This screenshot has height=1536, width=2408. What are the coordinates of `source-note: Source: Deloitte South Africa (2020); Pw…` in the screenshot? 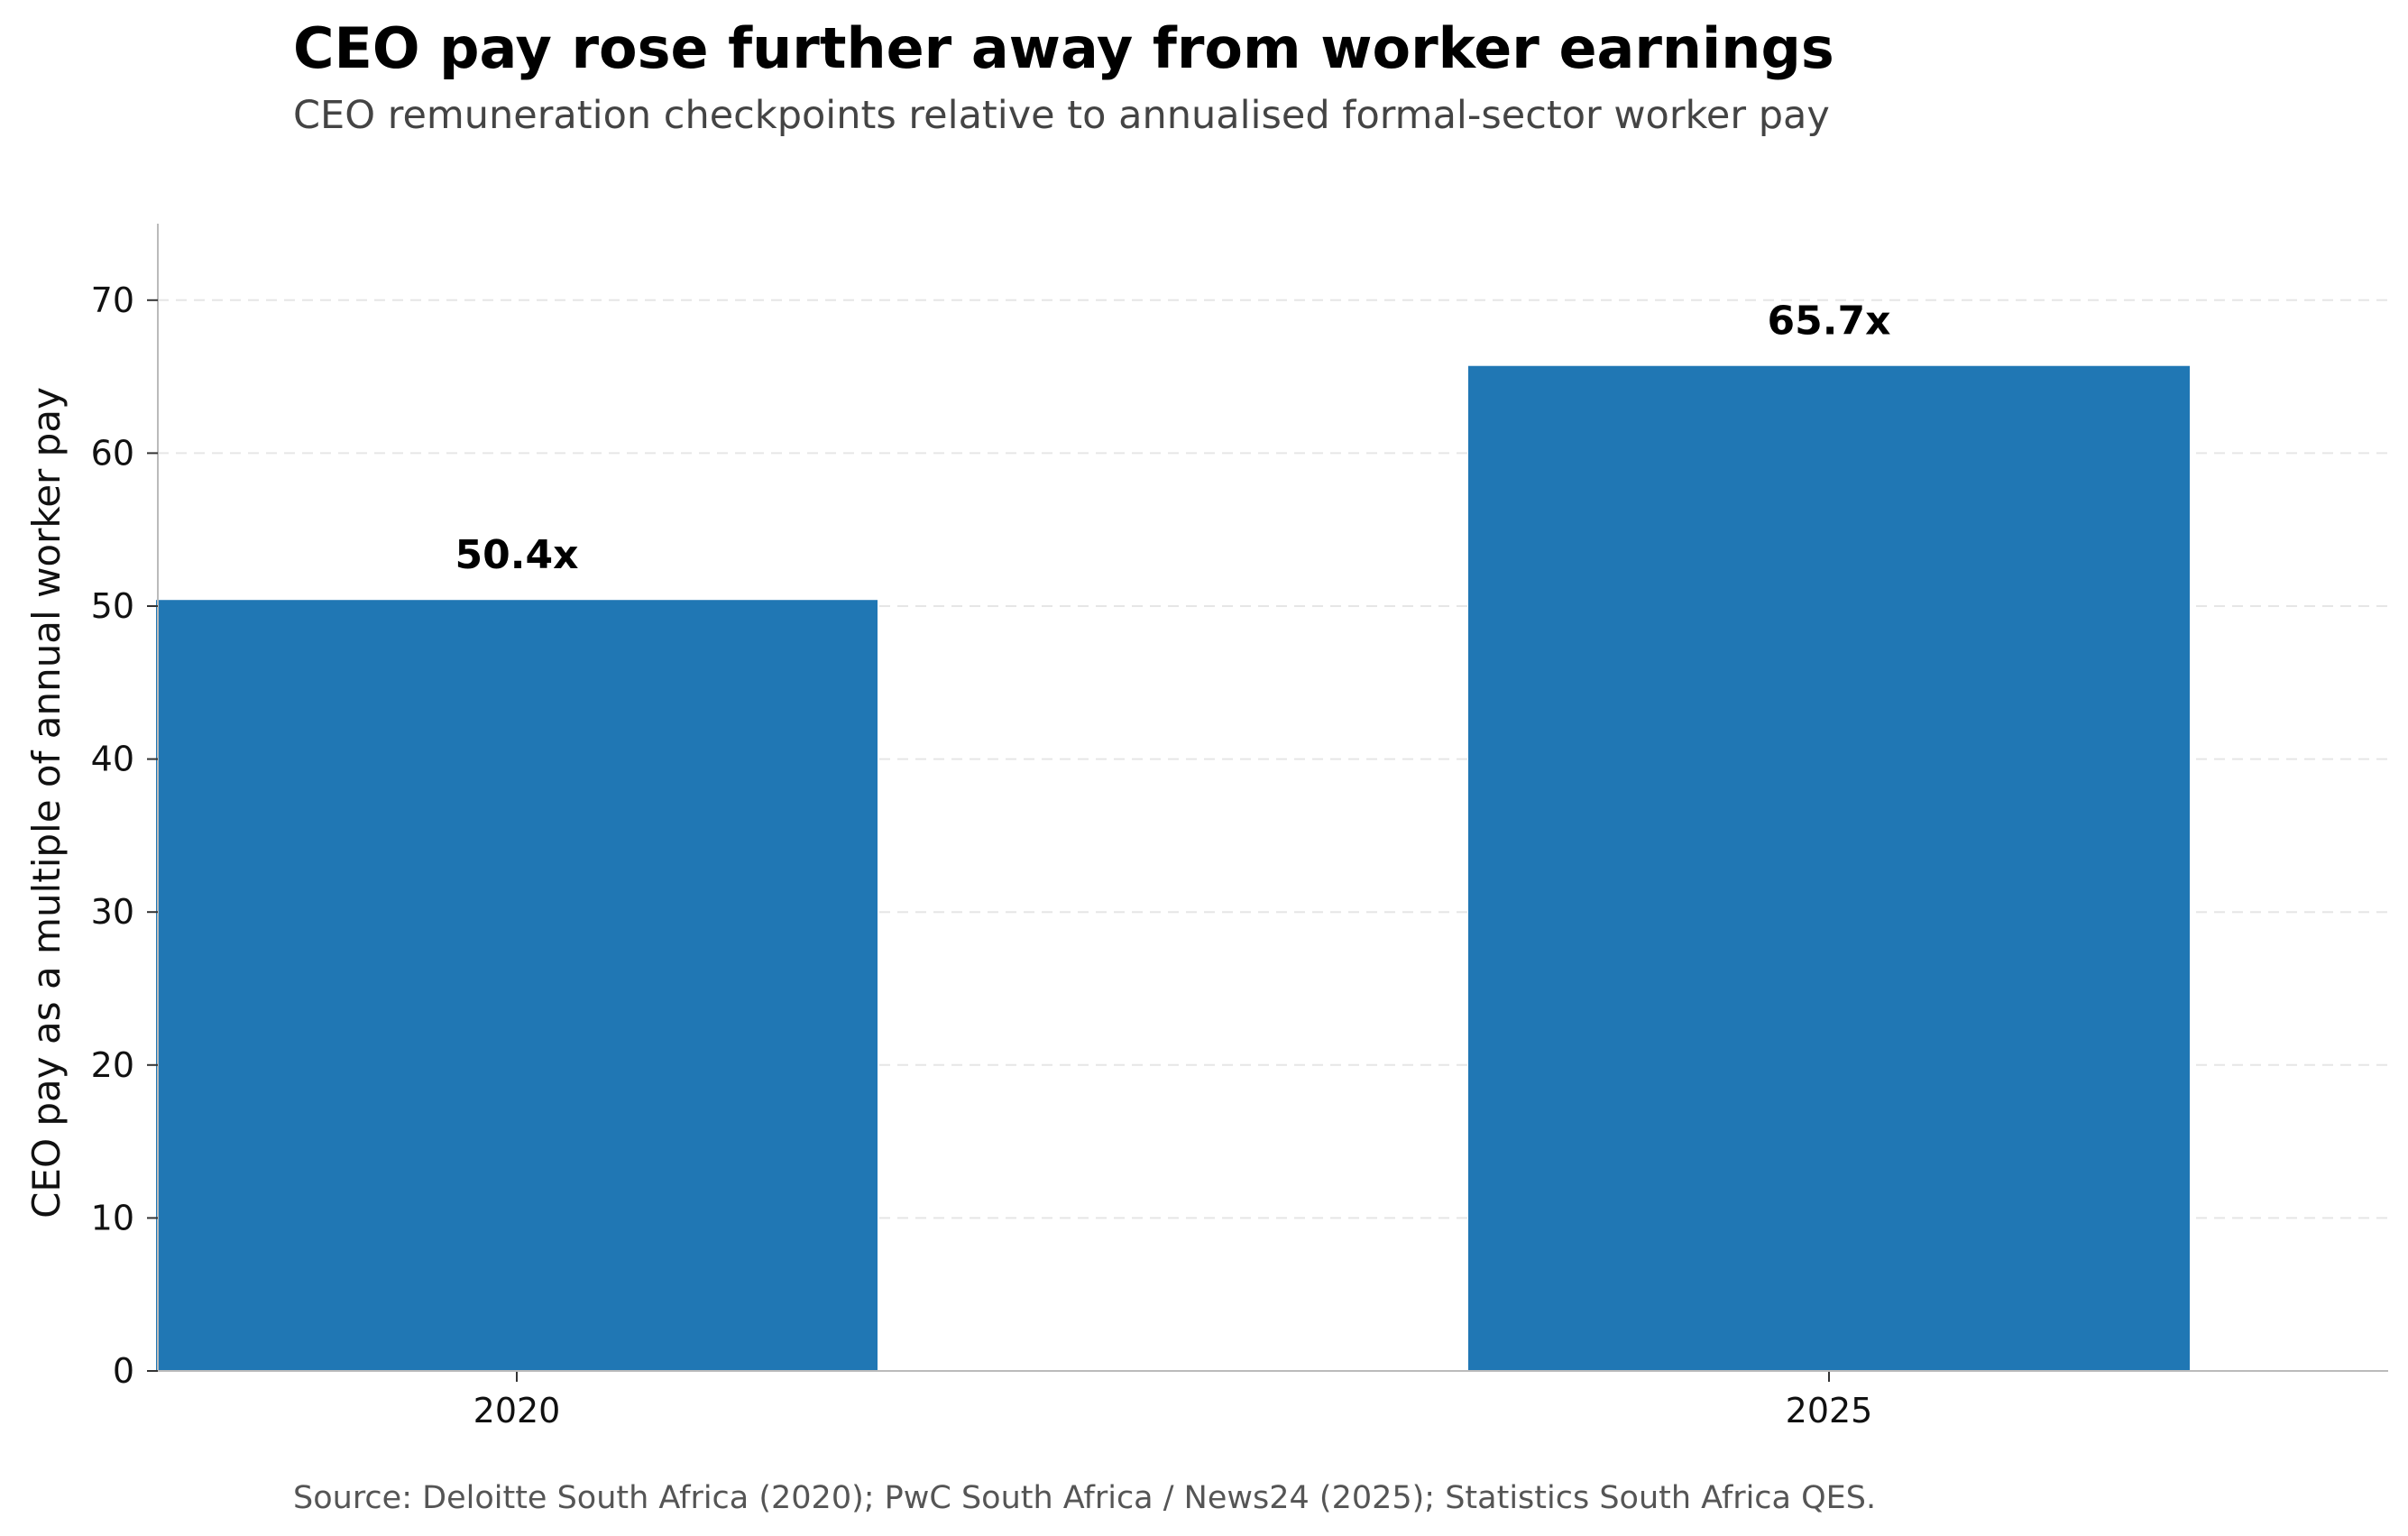 It's located at (1084, 1498).